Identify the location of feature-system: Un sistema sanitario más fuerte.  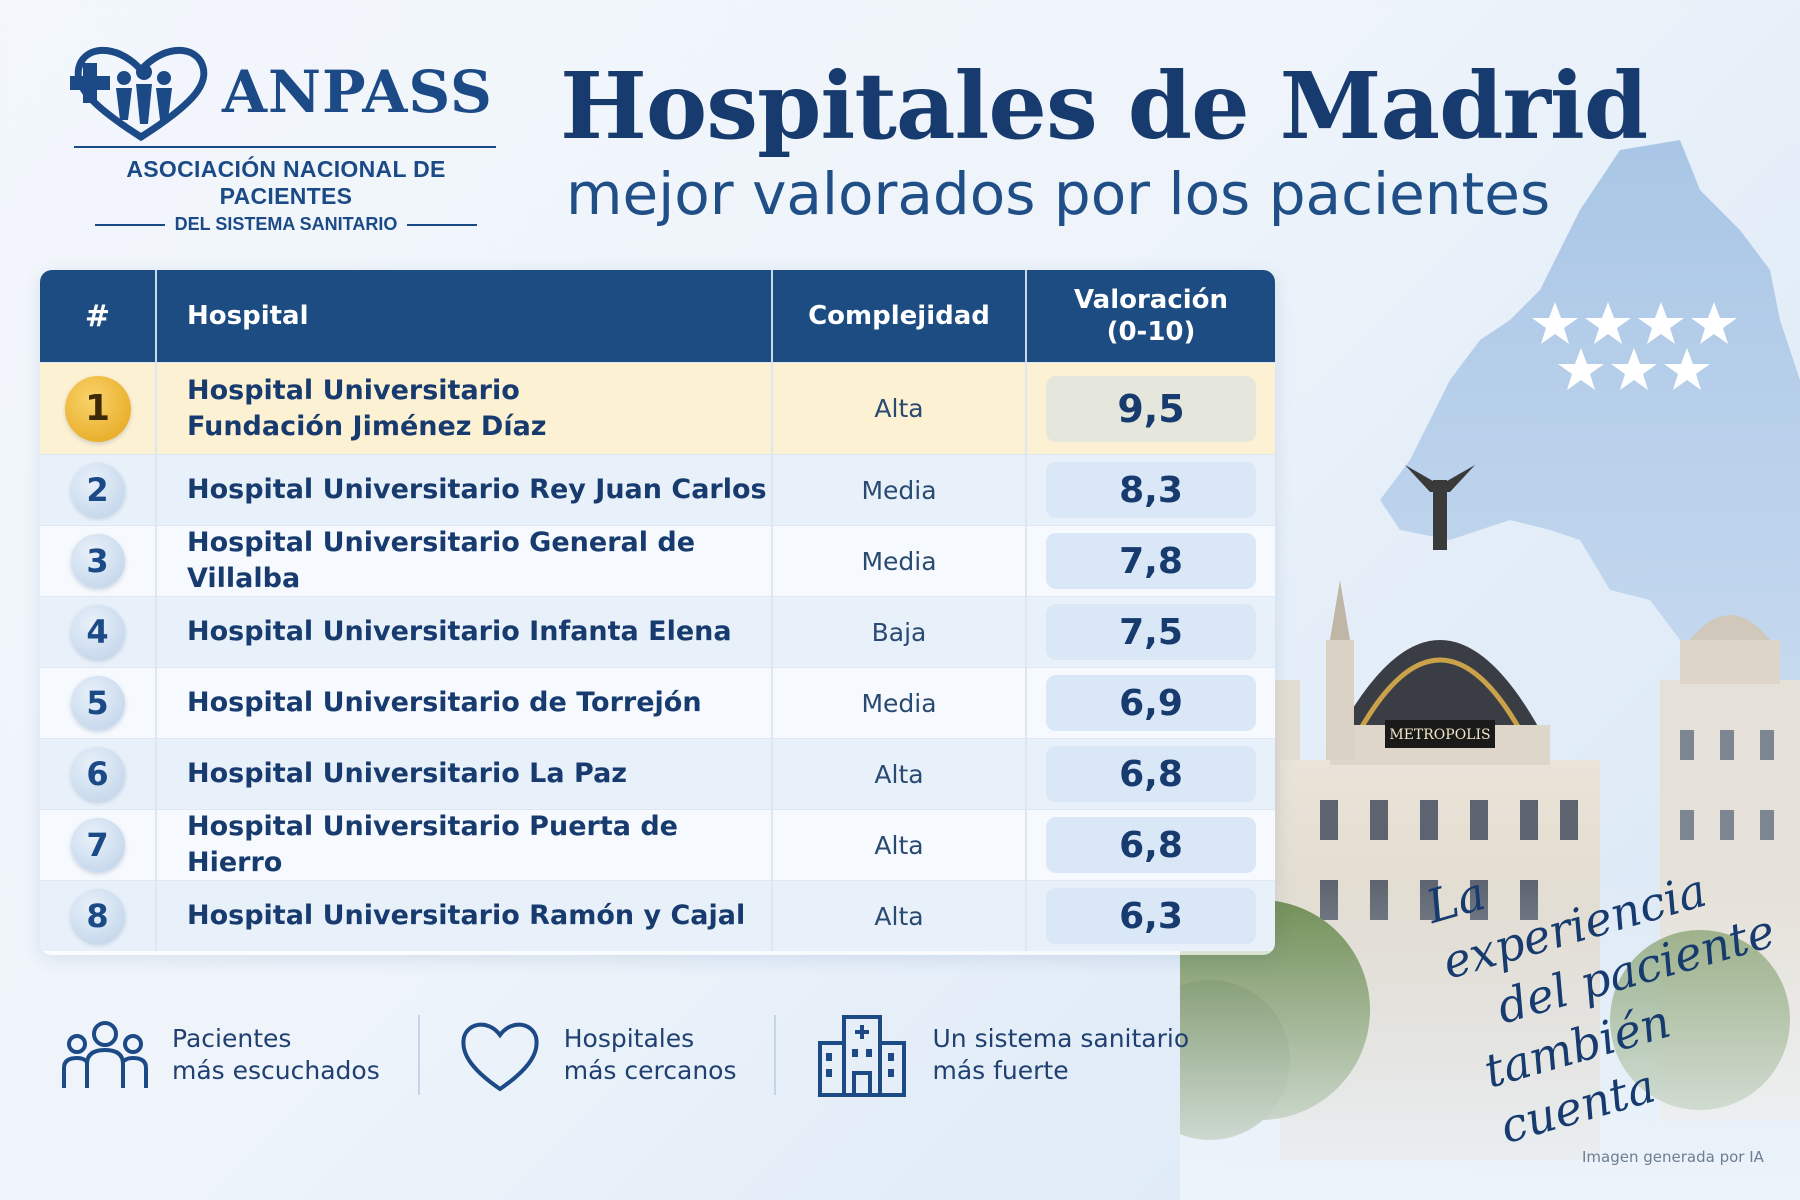
(1001, 1055).